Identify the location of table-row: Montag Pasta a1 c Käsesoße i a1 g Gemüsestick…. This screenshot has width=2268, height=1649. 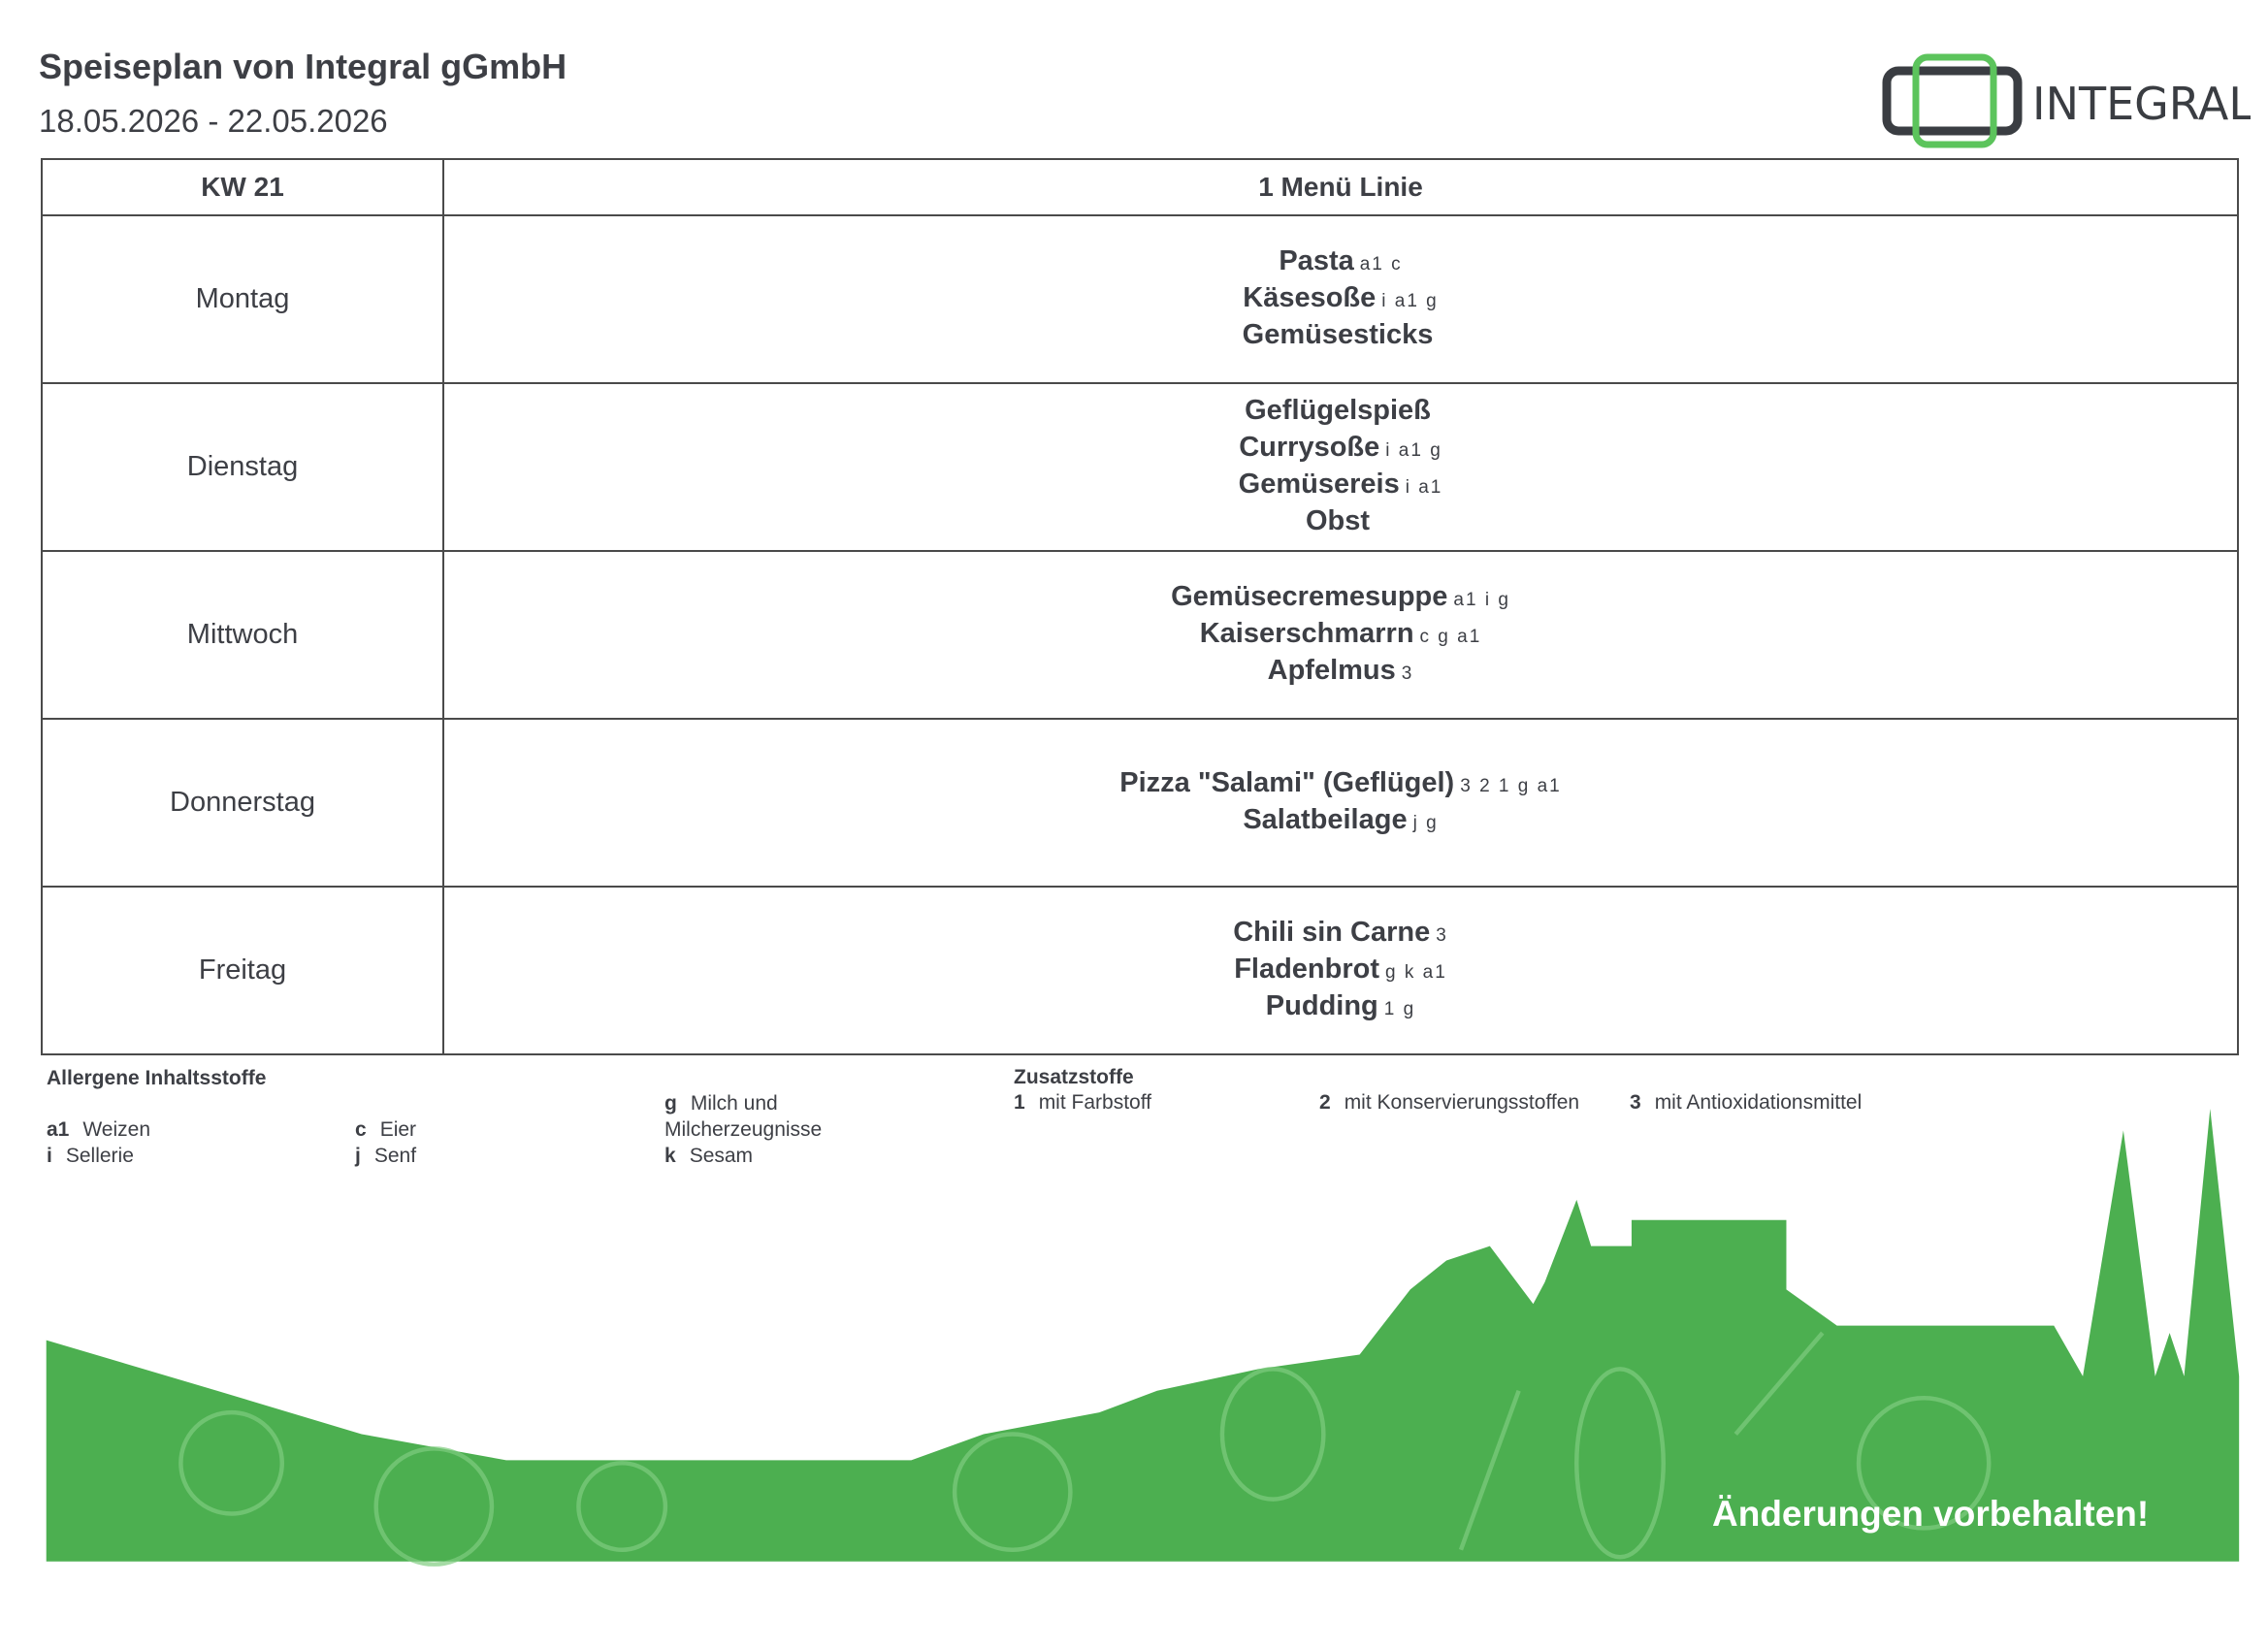
(1140, 299).